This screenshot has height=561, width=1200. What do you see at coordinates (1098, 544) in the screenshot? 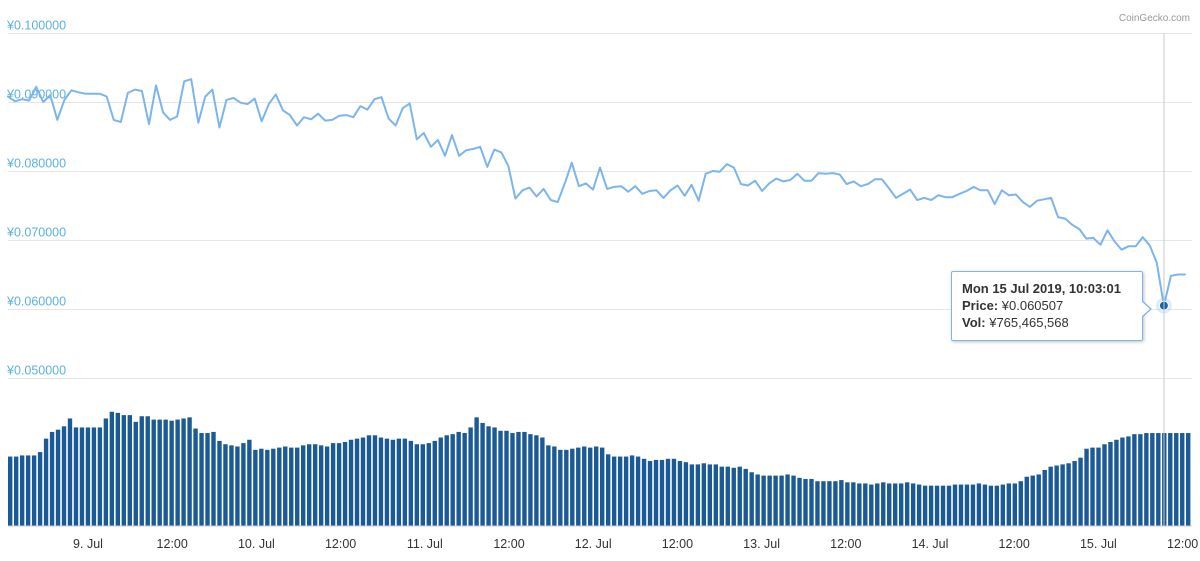
I see `time-axis-label: 15. Jul` at bounding box center [1098, 544].